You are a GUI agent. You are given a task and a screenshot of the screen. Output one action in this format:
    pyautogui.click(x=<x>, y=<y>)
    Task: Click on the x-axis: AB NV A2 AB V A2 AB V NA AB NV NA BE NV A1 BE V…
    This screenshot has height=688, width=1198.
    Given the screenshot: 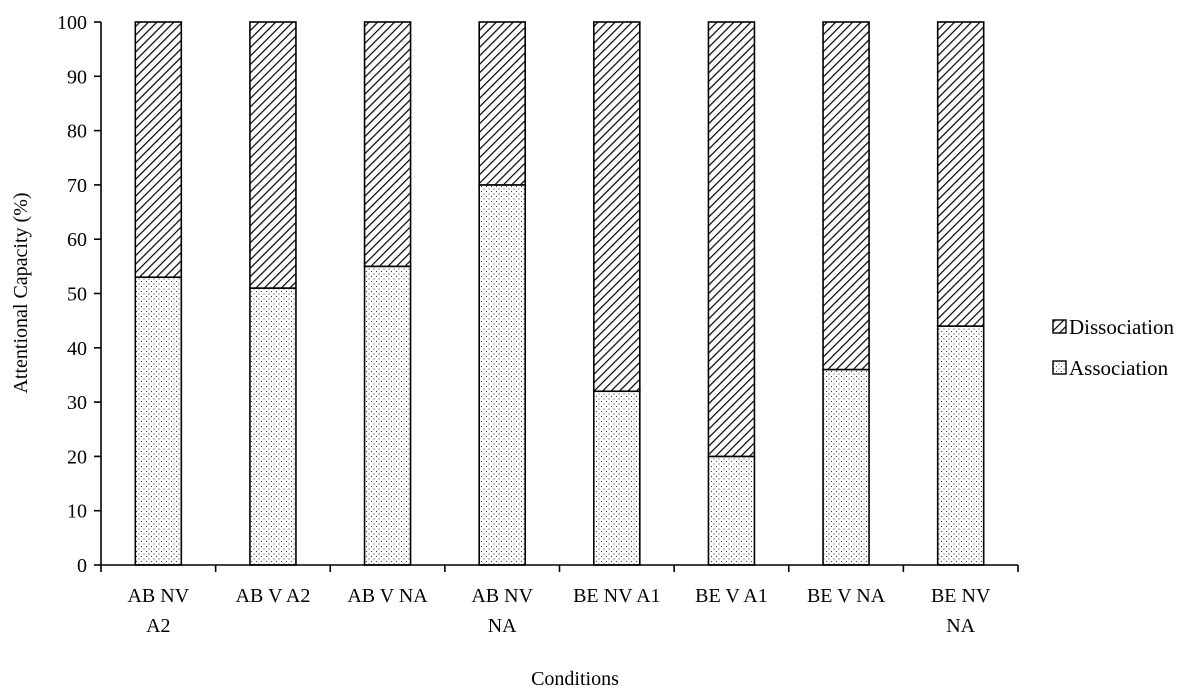 What is the action you would take?
    pyautogui.click(x=559, y=600)
    